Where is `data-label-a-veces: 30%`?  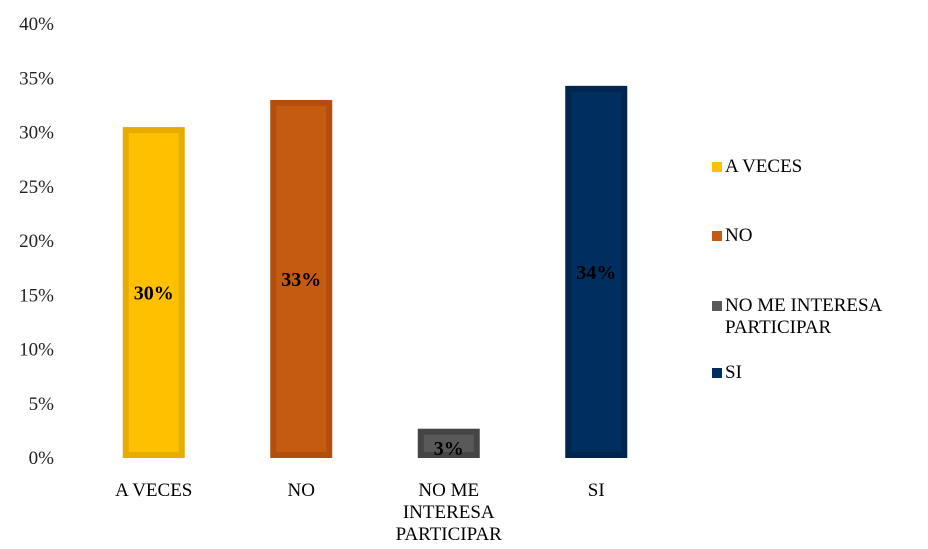 data-label-a-veces: 30% is located at coordinates (154, 294).